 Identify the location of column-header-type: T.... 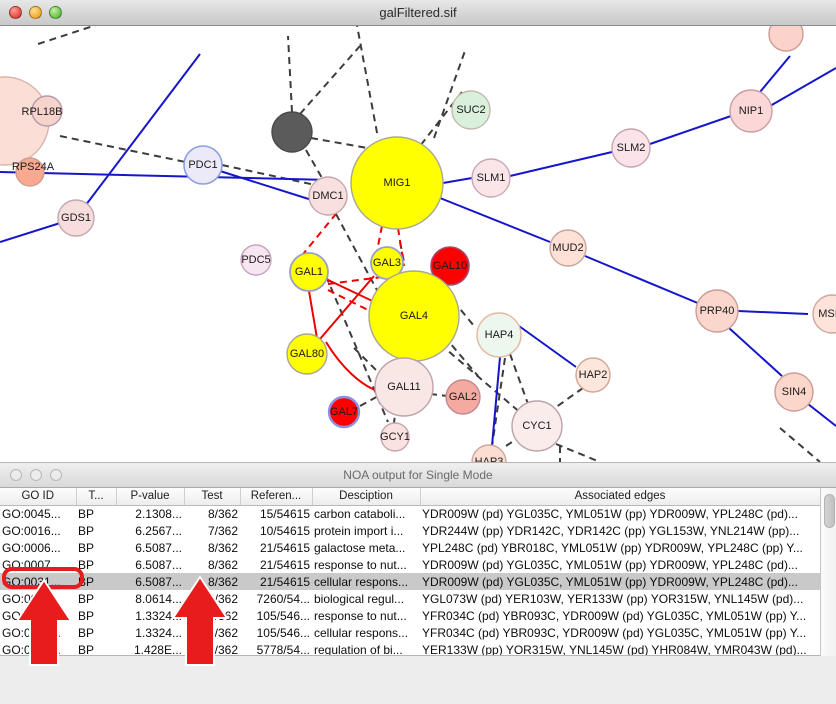
(96, 497).